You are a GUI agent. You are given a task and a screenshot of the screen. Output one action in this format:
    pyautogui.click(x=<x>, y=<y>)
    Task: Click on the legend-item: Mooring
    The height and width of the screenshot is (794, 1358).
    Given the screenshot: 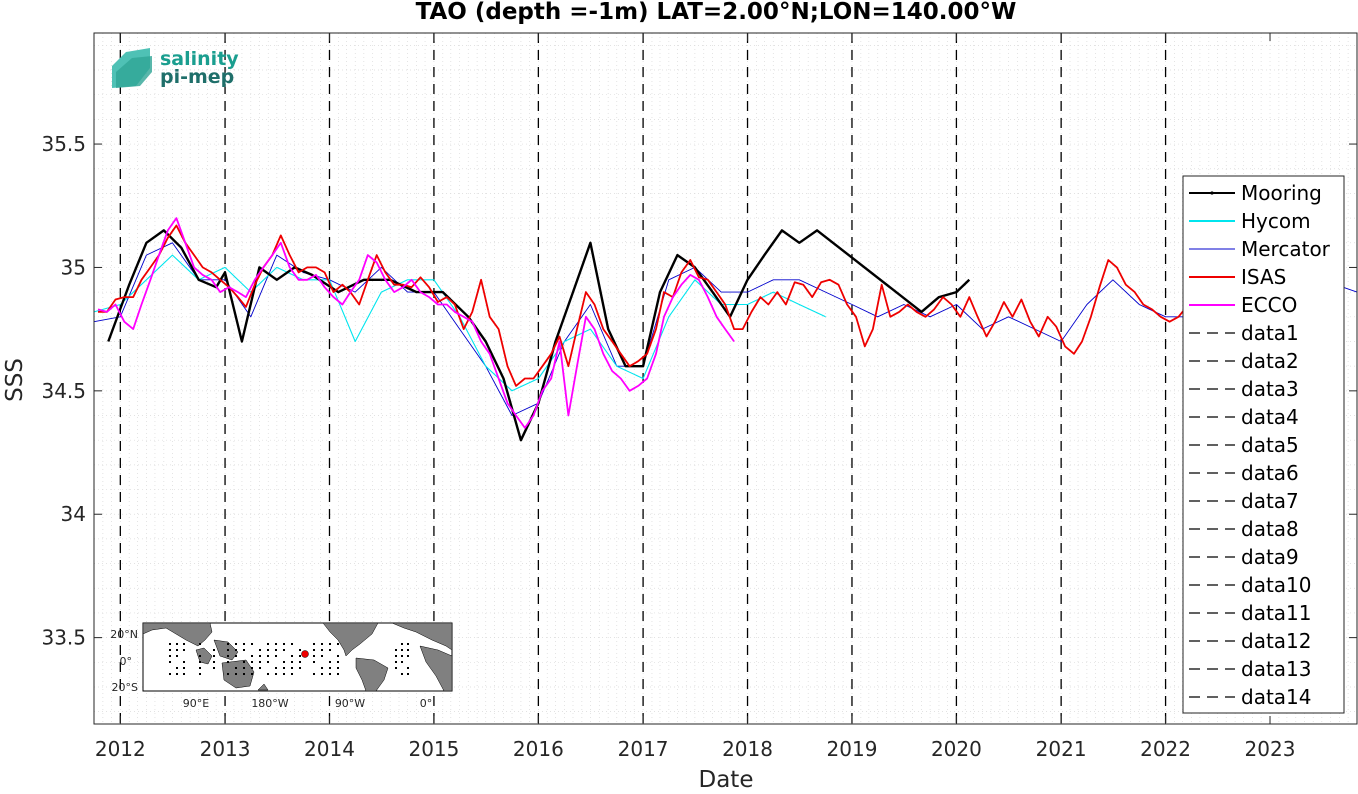 What is the action you would take?
    pyautogui.click(x=1255, y=193)
    